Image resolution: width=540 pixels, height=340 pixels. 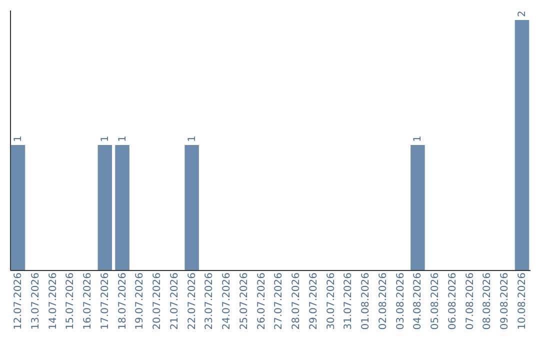 What do you see at coordinates (122, 301) in the screenshot?
I see `x-tick-label: 18.07.2026` at bounding box center [122, 301].